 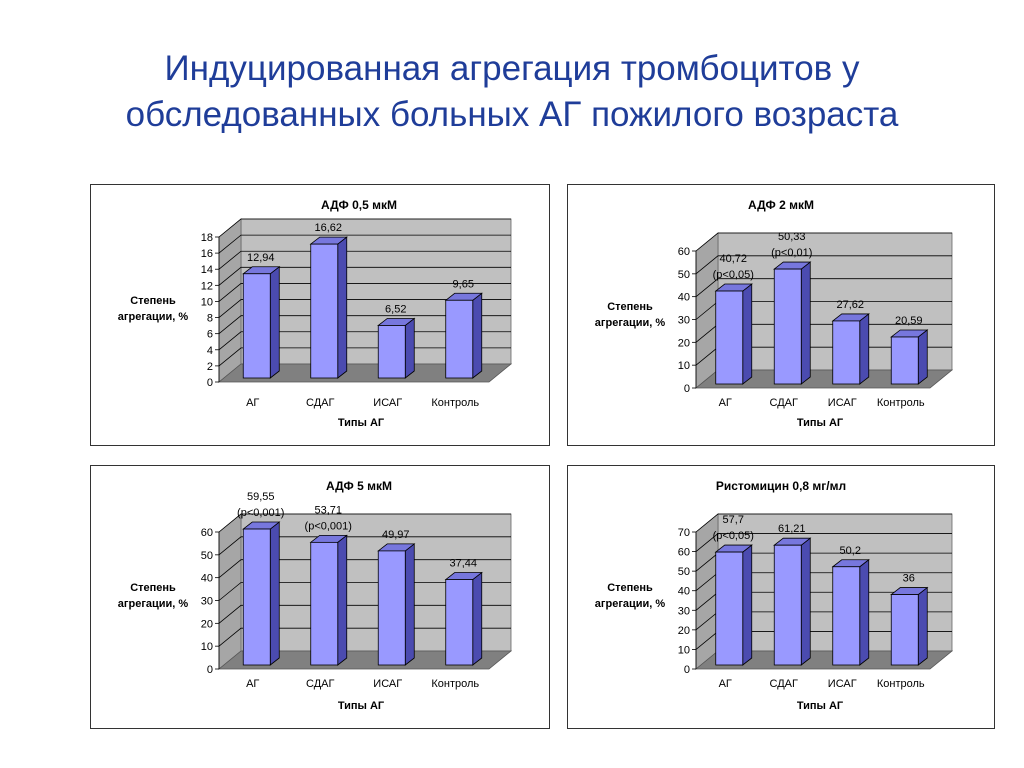 I want to click on chart-title: АДФ 5 мкМ, so click(x=359, y=486).